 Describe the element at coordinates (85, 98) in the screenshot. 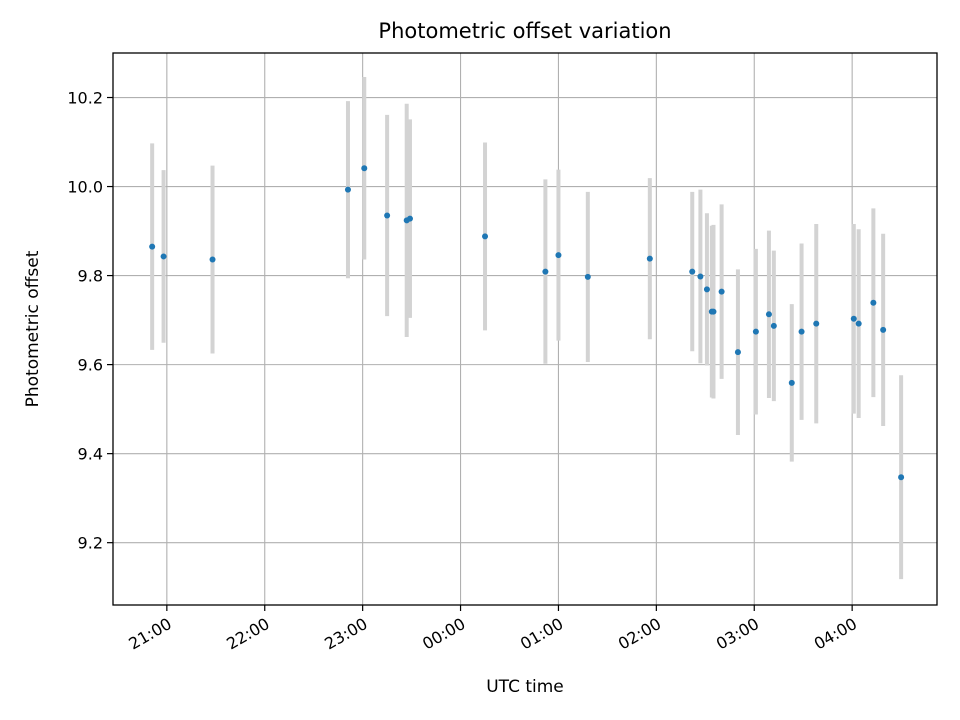

I see `y-tick-label: 10.2` at that location.